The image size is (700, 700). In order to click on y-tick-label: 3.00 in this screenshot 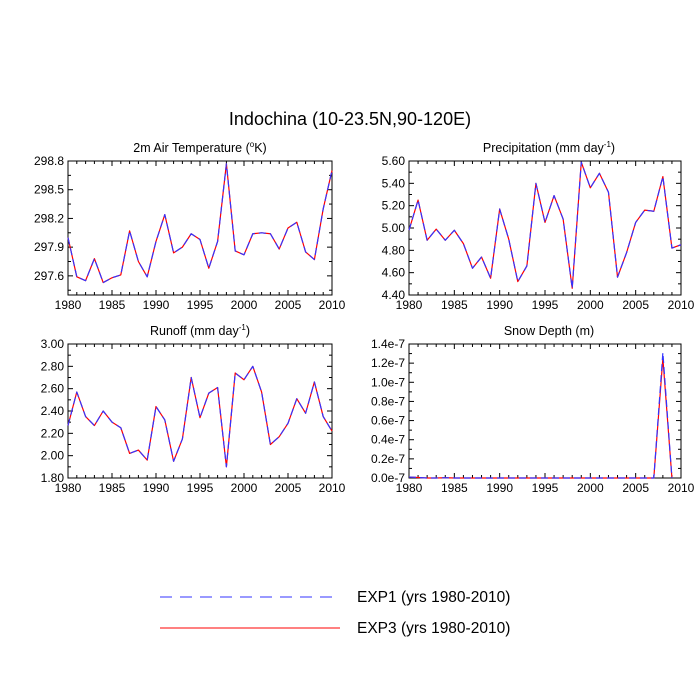, I will do `click(53, 344)`.